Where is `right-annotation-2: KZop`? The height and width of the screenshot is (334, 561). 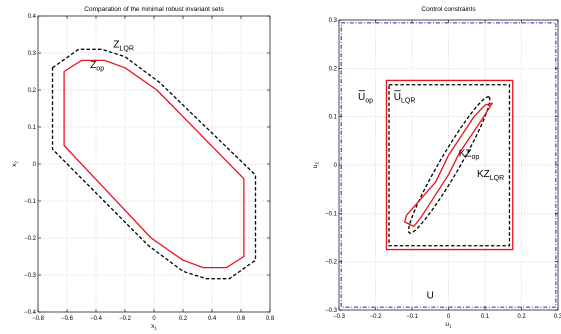
right-annotation-2: KZop is located at coordinates (469, 154).